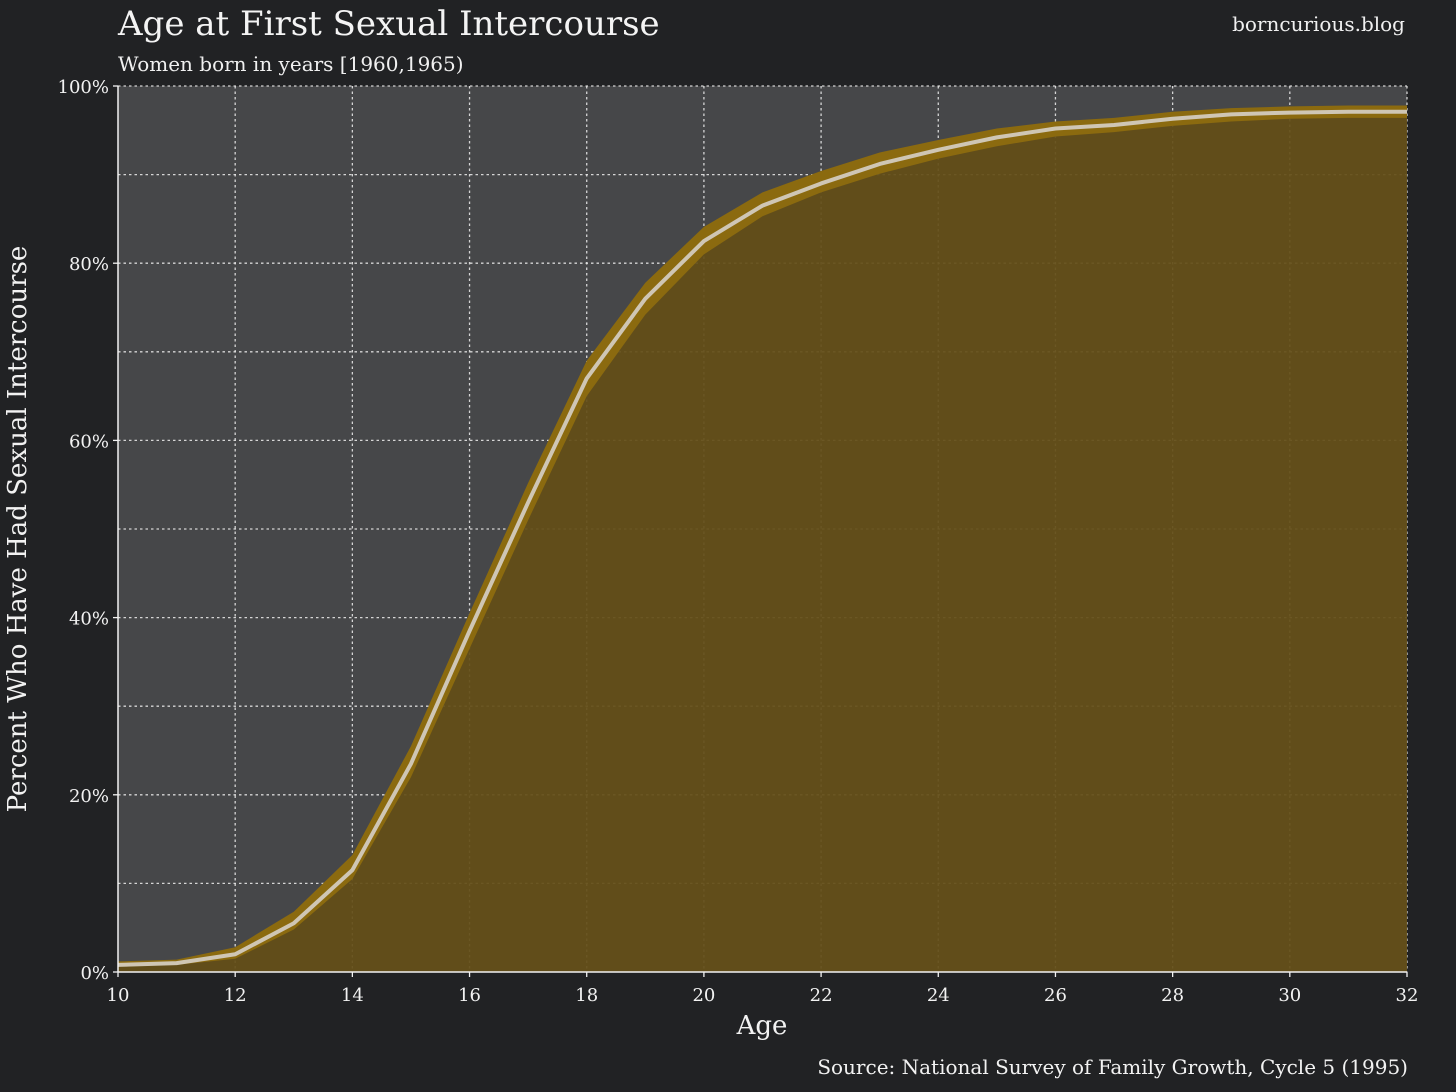 This screenshot has height=1092, width=1456. What do you see at coordinates (89, 796) in the screenshot?
I see `y-tick-label: 20%` at bounding box center [89, 796].